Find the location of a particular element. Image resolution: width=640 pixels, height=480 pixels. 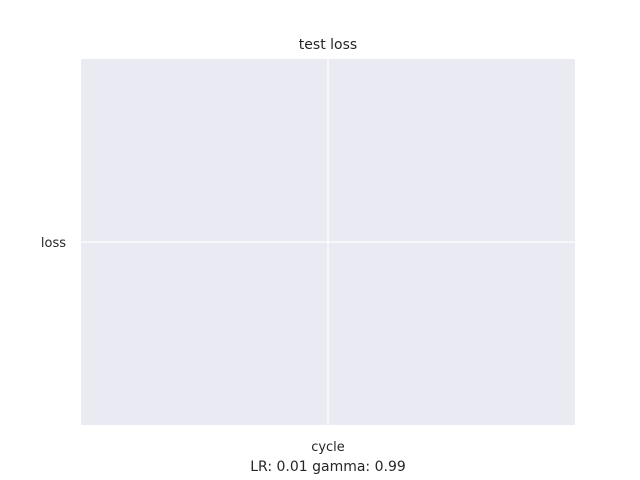

footer-caption: LR: 0.01 gamma: 0.99 is located at coordinates (328, 467).